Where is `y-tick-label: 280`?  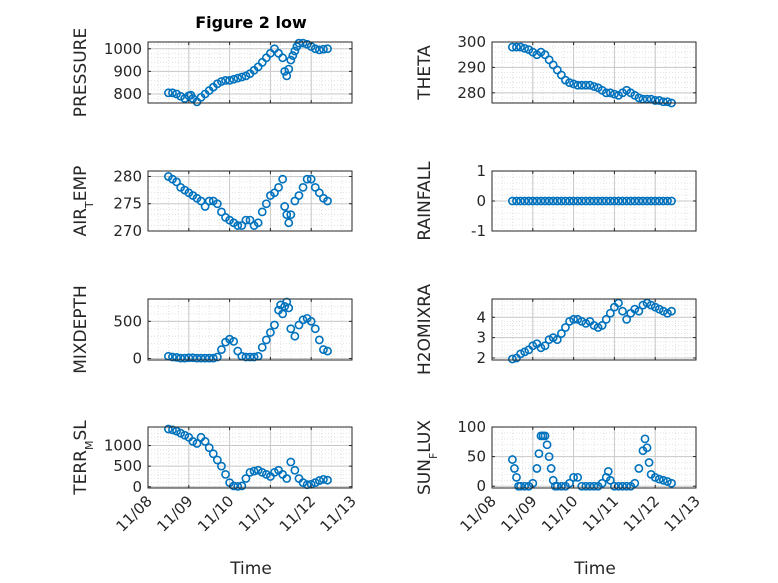
y-tick-label: 280 is located at coordinates (127, 176).